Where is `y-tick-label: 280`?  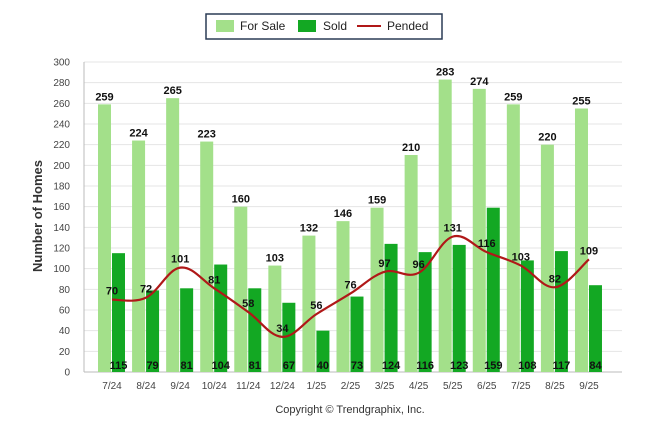
y-tick-label: 280 is located at coordinates (61, 83).